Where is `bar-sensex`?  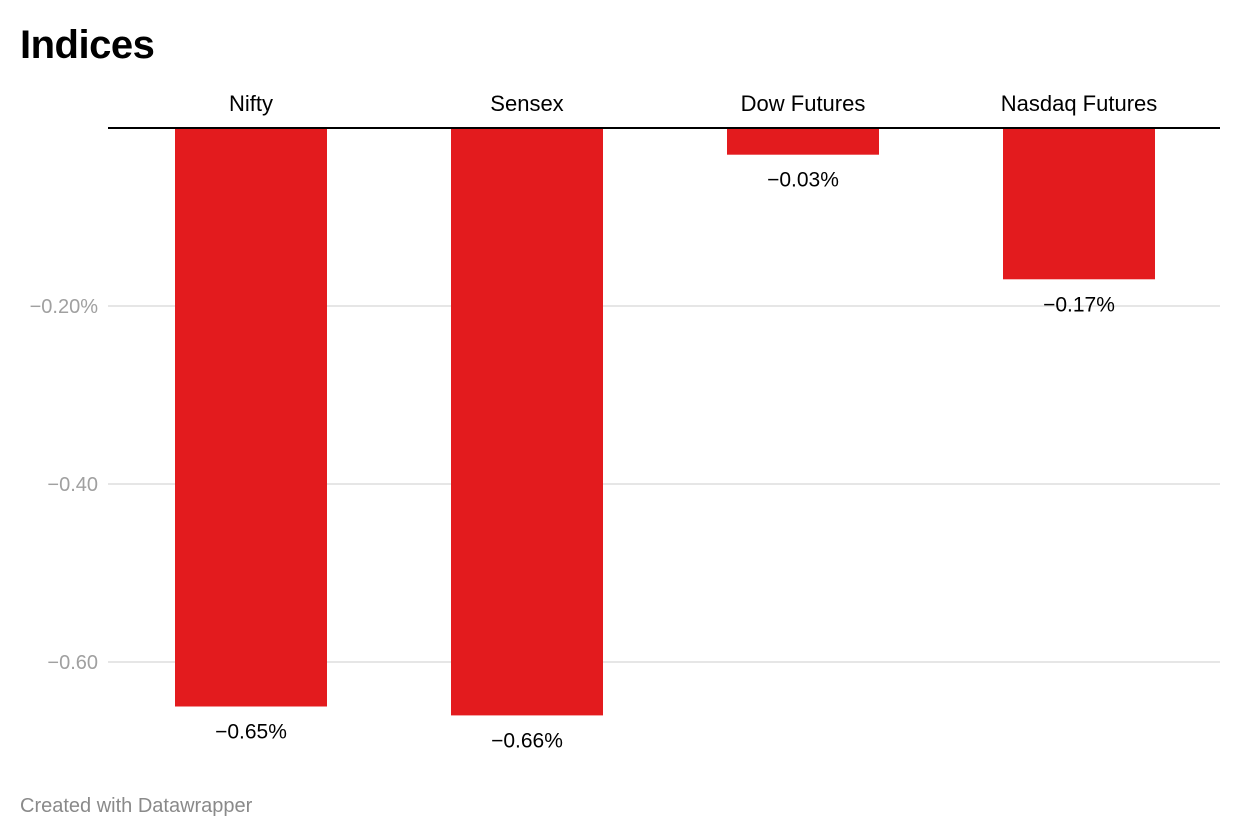
bar-sensex is located at coordinates (527, 422).